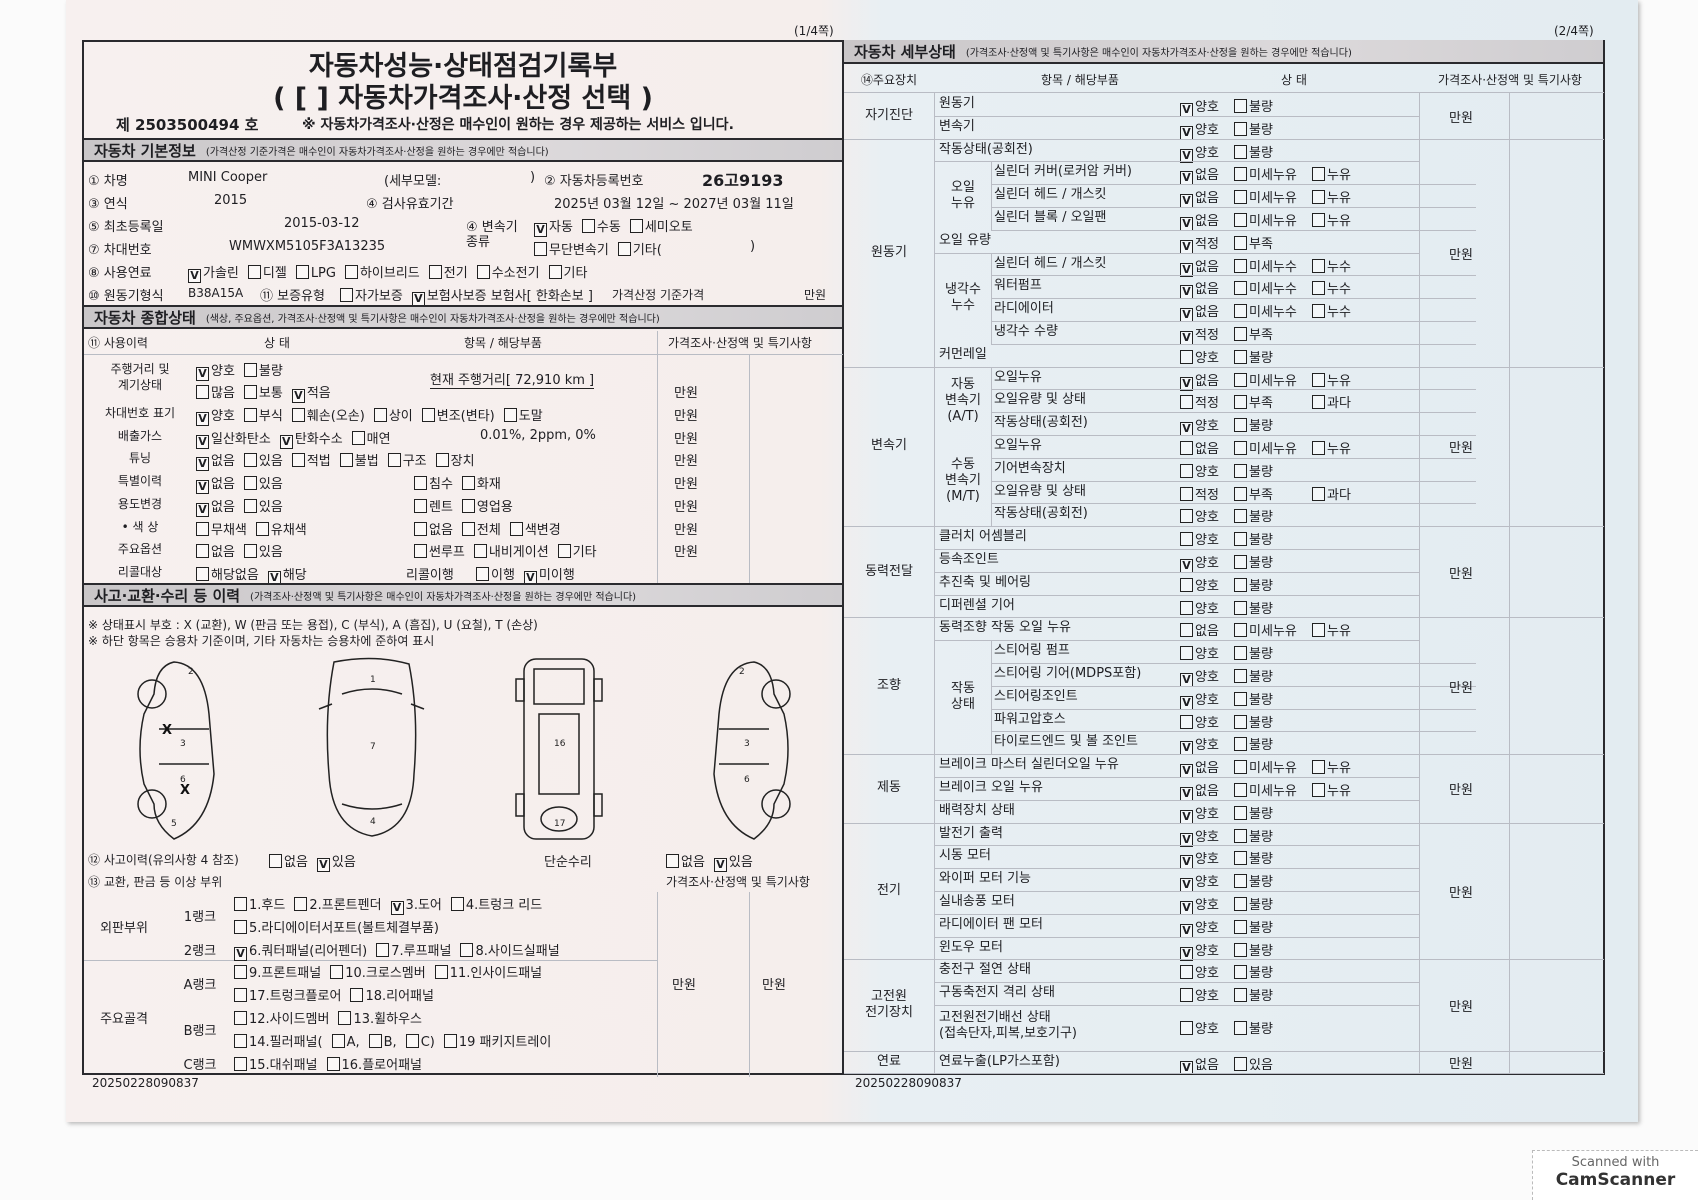  Describe the element at coordinates (276, 1064) in the screenshot. I see `checkbox-option: 15.대쉬패널` at that location.